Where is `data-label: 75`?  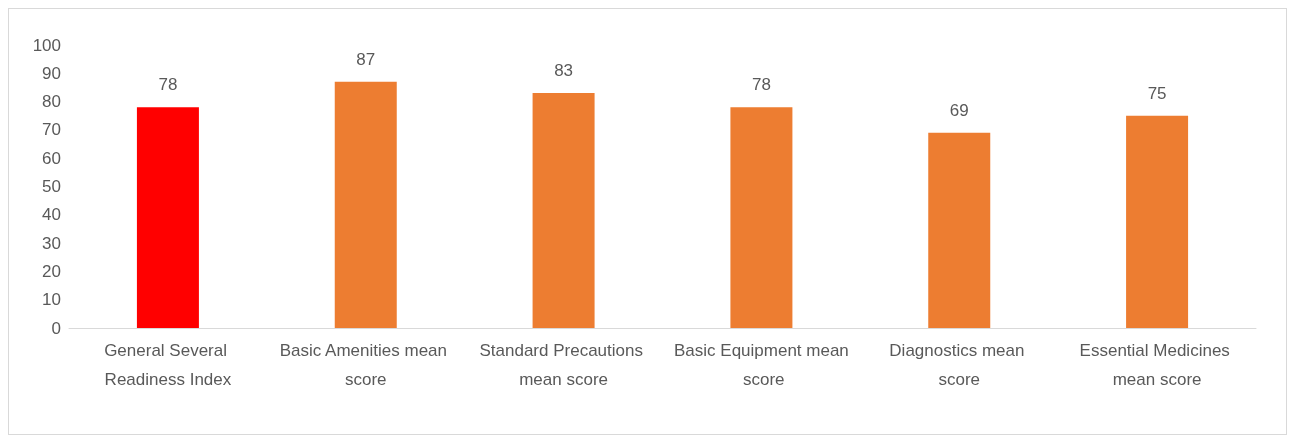 data-label: 75 is located at coordinates (1157, 93).